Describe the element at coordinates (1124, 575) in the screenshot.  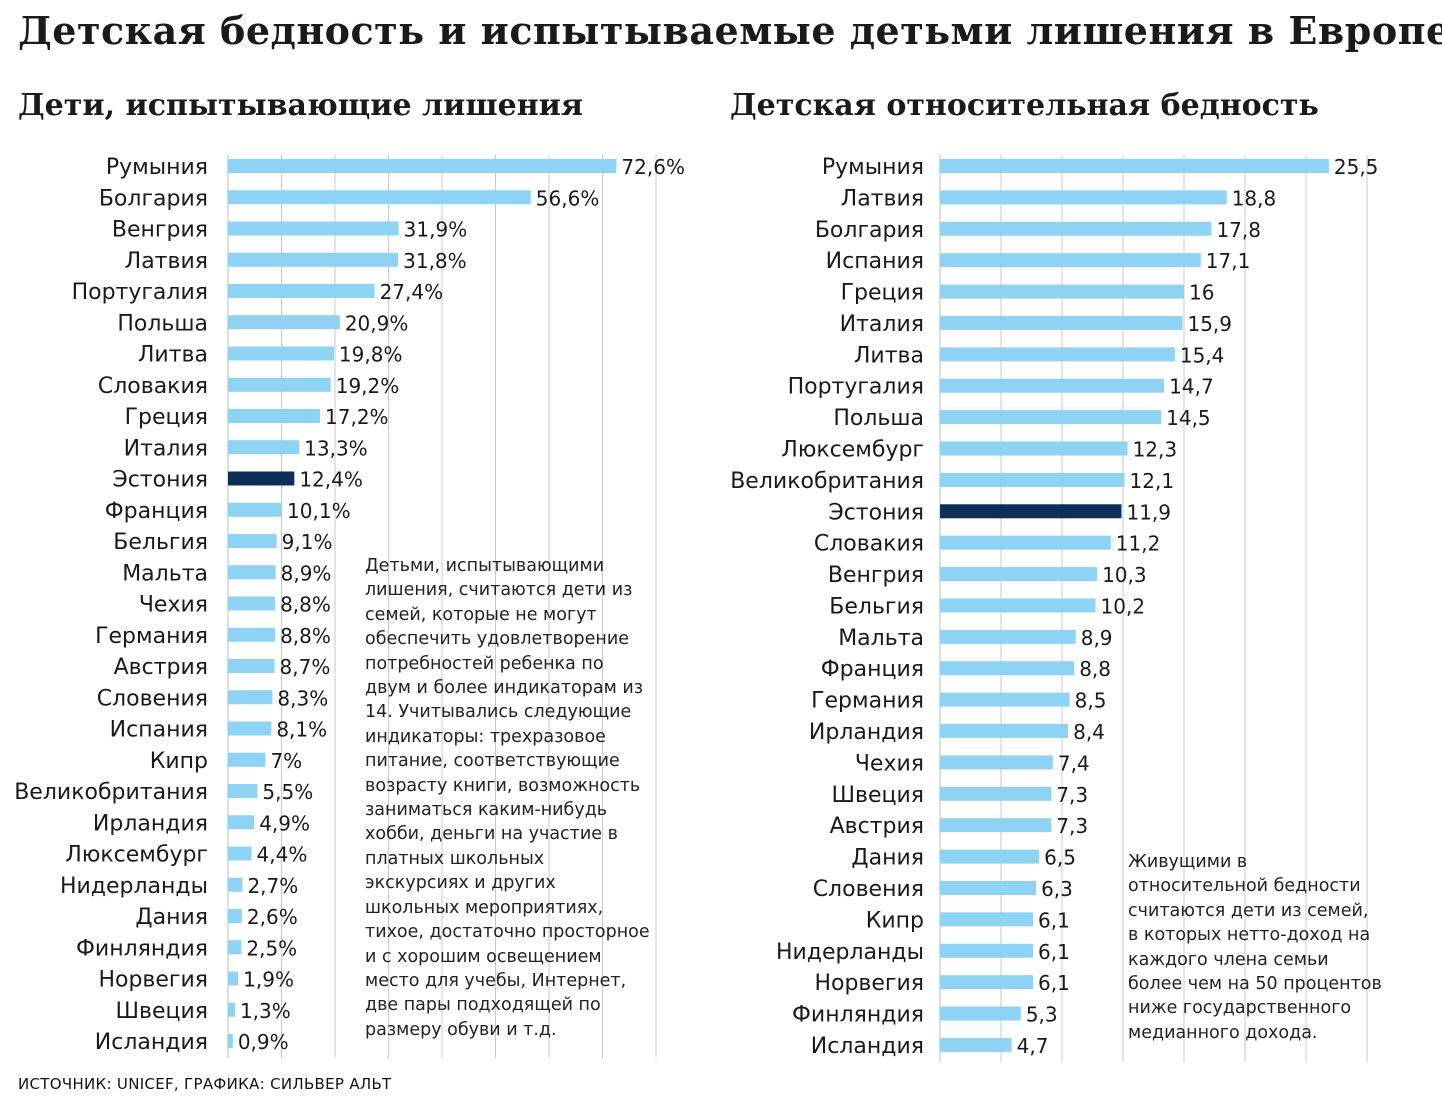
I see `value-label: 10,3` at that location.